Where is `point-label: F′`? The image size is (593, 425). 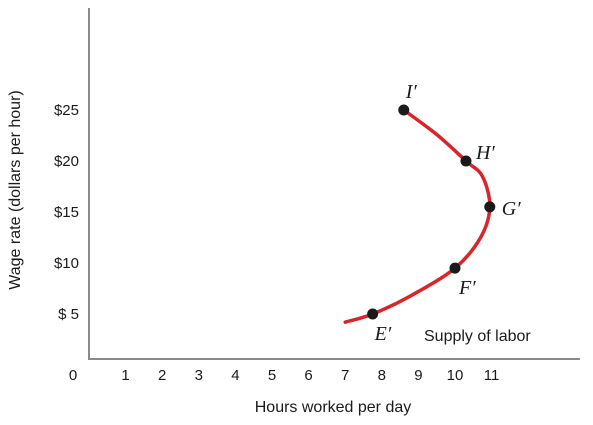
point-label: F′ is located at coordinates (467, 288).